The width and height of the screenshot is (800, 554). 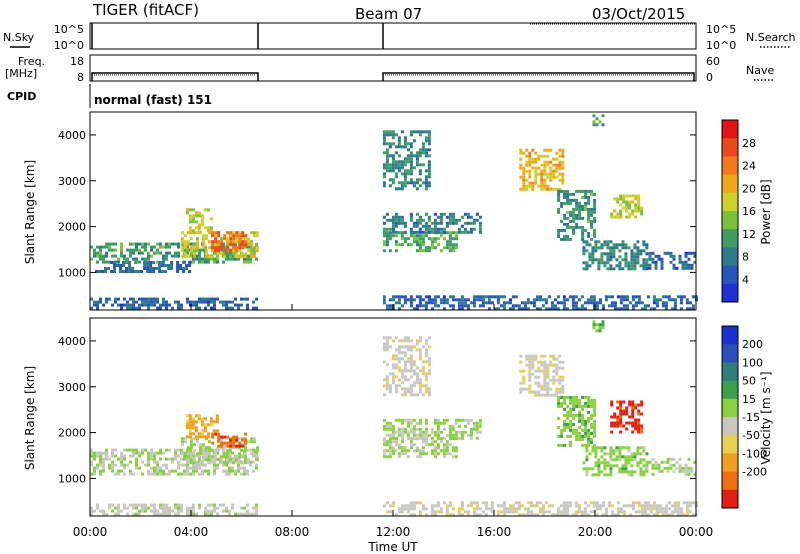 What do you see at coordinates (713, 61) in the screenshot?
I see `nave-tick-high: 60` at bounding box center [713, 61].